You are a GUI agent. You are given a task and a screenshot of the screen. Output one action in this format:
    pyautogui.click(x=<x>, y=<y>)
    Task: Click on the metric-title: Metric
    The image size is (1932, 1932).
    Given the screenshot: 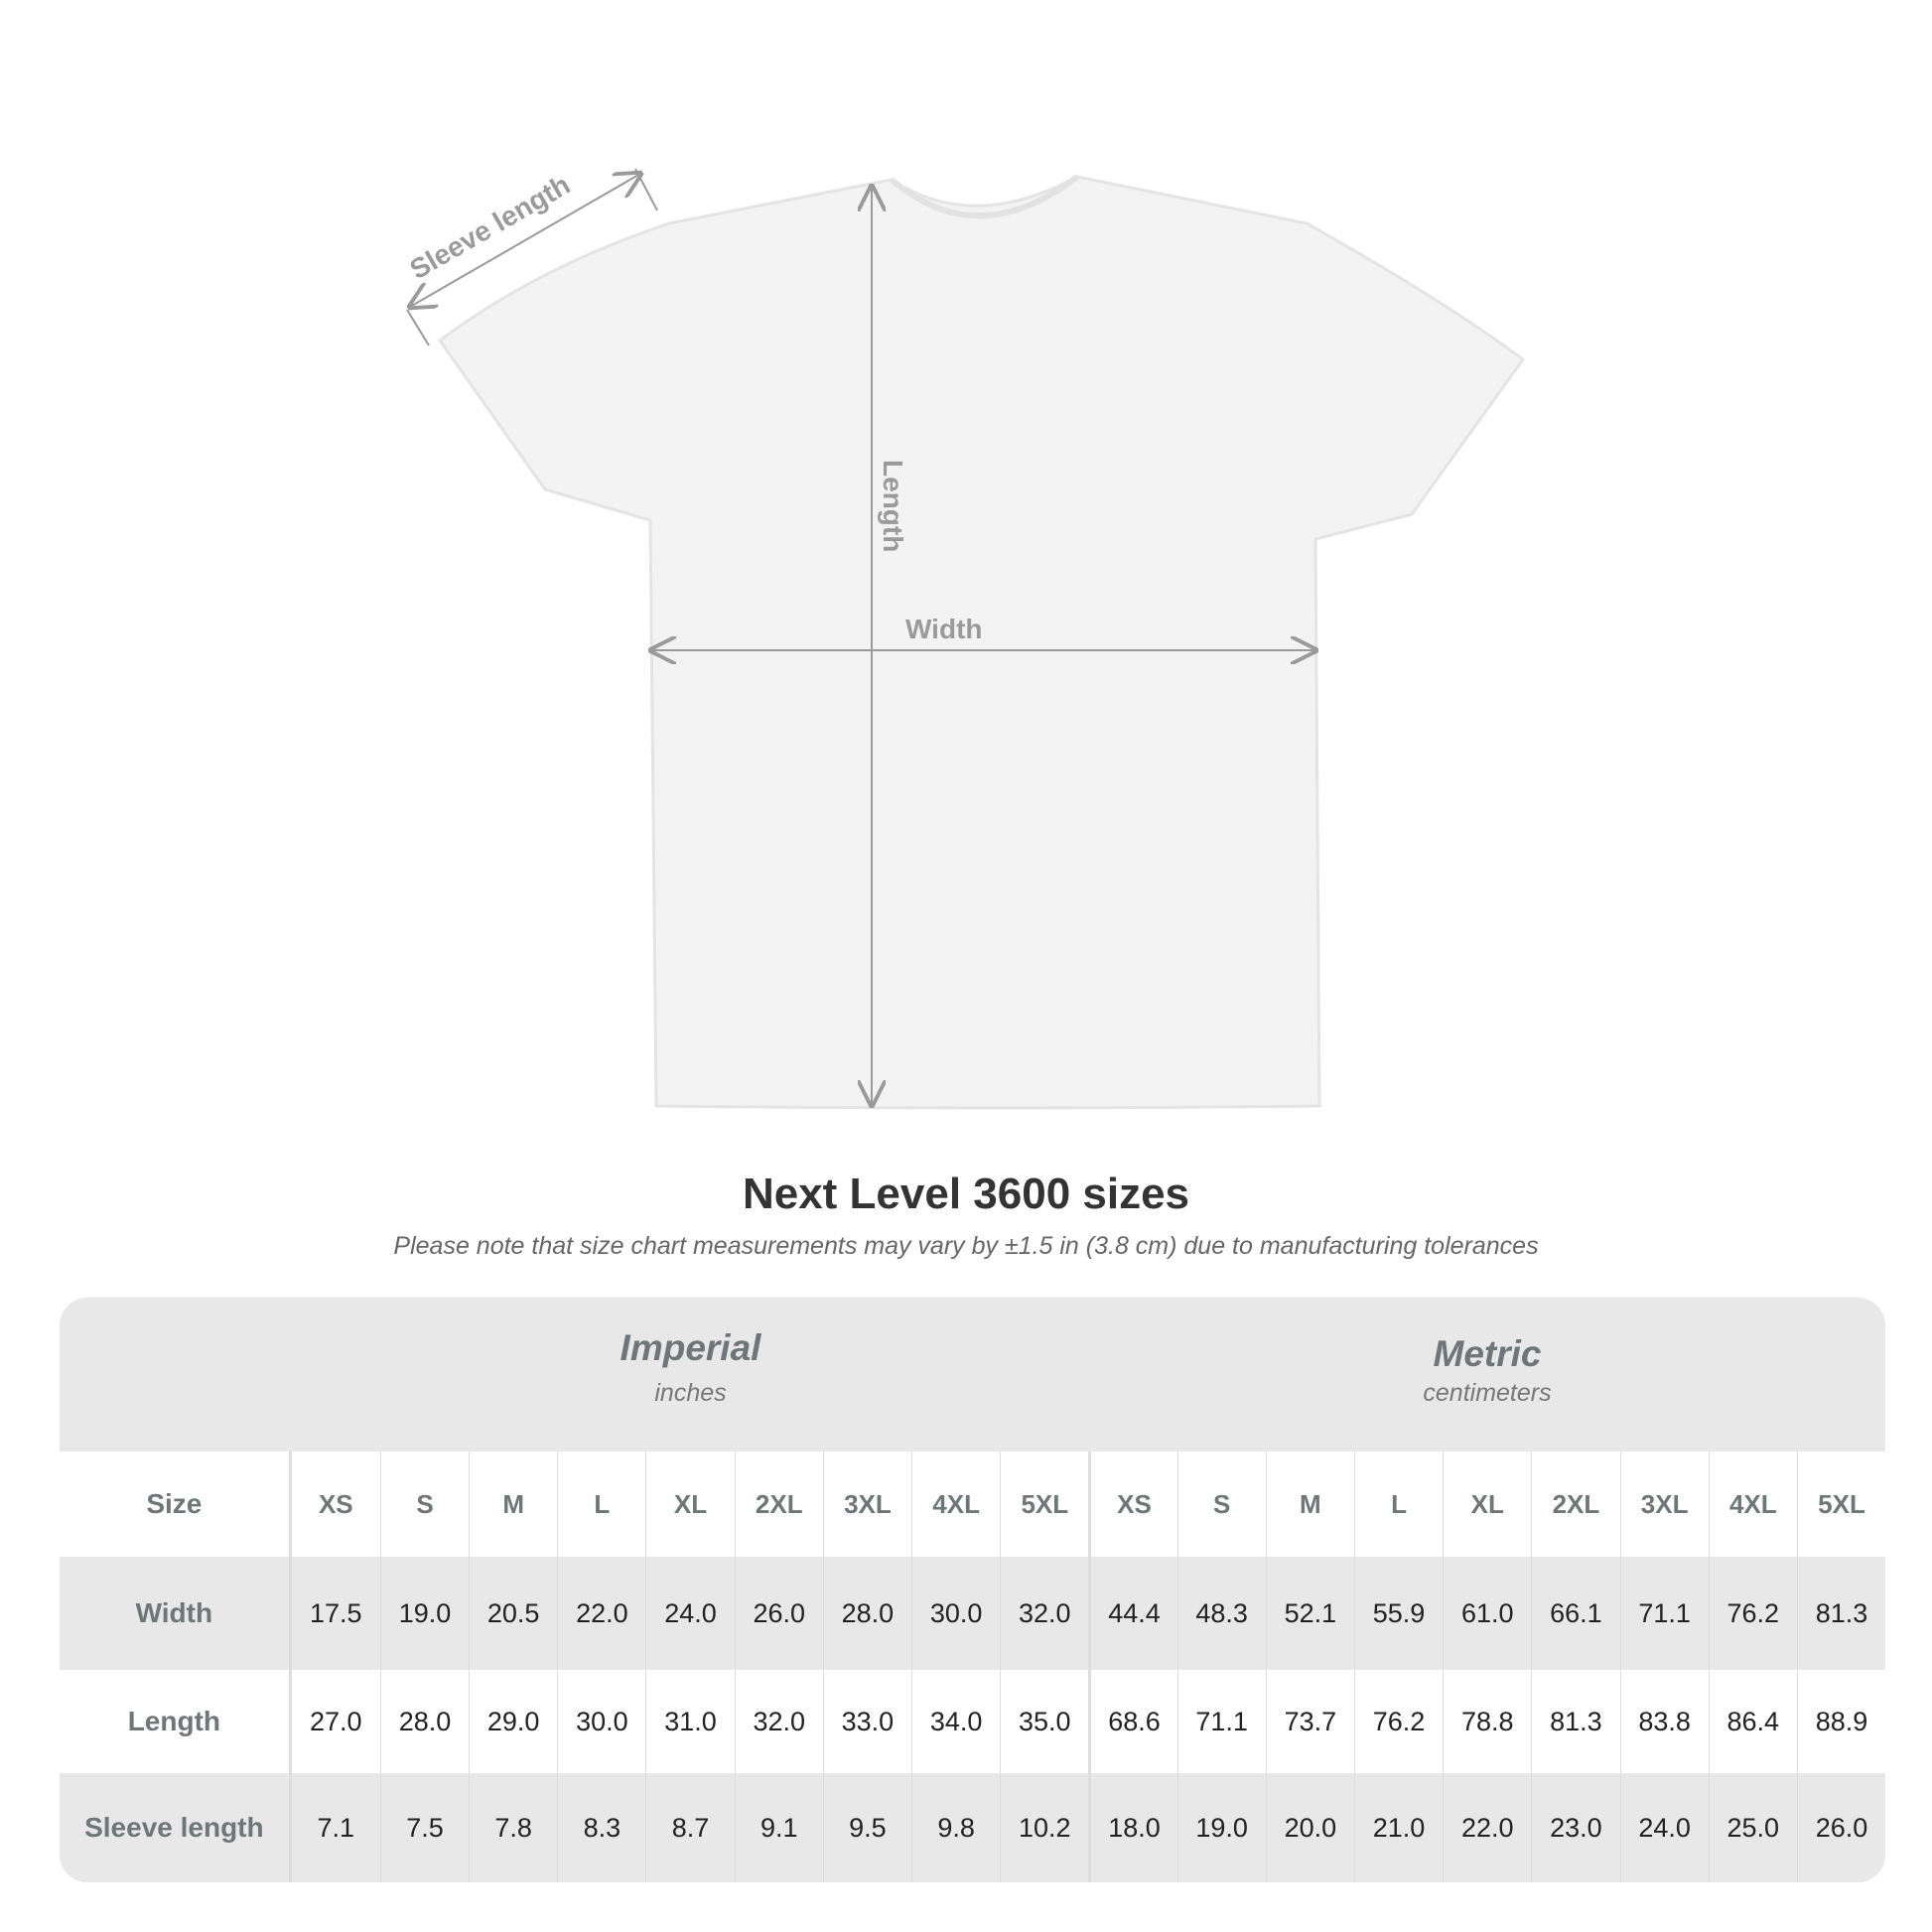 What is the action you would take?
    pyautogui.click(x=1488, y=1353)
    